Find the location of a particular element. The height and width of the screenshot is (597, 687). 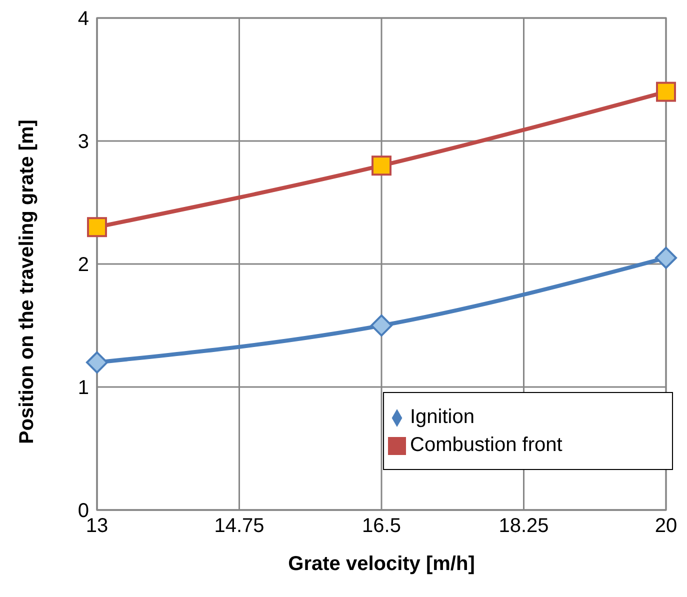

y-tick-label: 4 is located at coordinates (83, 19).